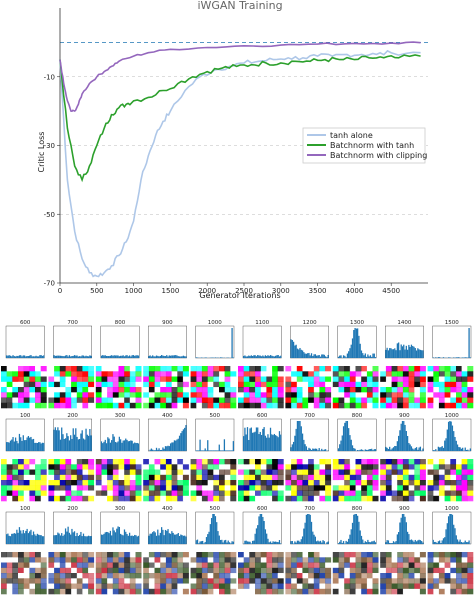  What do you see at coordinates (167, 525) in the screenshot?
I see `histogram-panel: 400` at bounding box center [167, 525].